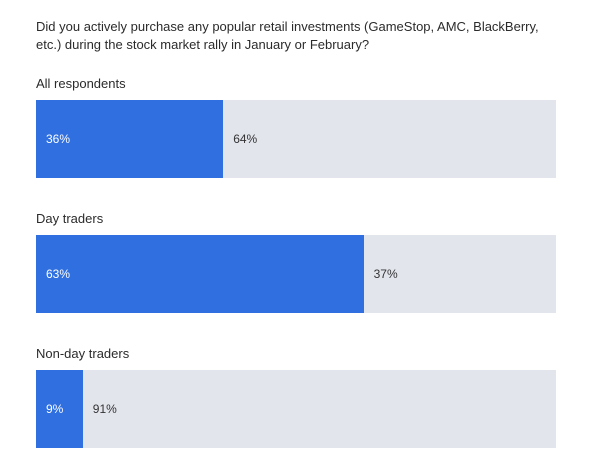  What do you see at coordinates (296, 409) in the screenshot?
I see `stacked-bar: 9% 91%` at bounding box center [296, 409].